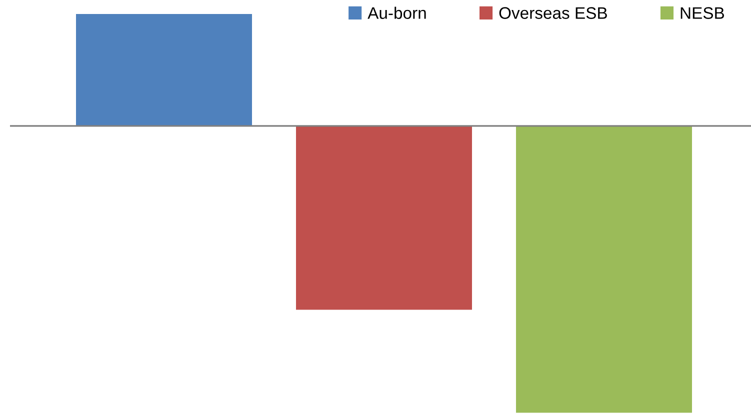  Describe the element at coordinates (702, 13) in the screenshot. I see `legend-label: NESB` at that location.